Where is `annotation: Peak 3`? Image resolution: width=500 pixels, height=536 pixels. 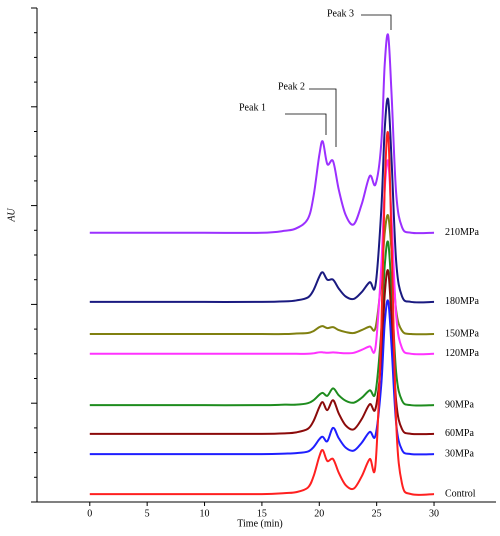 annotation: Peak 3 is located at coordinates (340, 13).